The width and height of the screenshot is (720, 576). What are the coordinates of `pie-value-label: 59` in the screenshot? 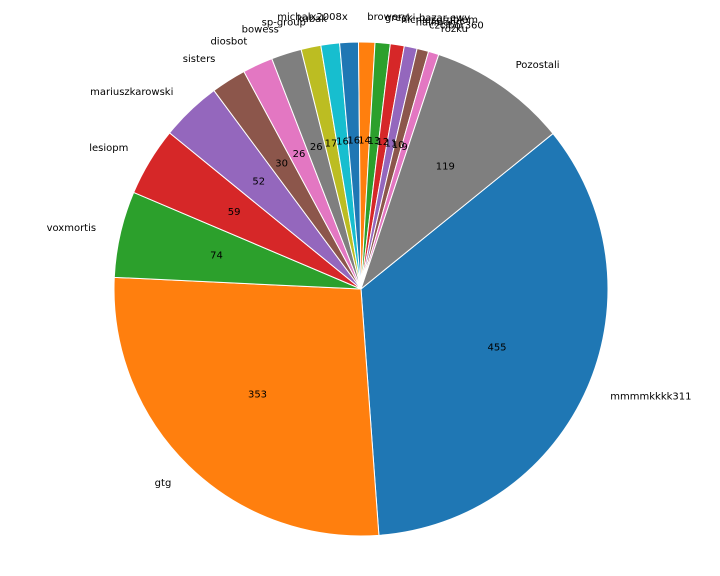 It's located at (234, 212).